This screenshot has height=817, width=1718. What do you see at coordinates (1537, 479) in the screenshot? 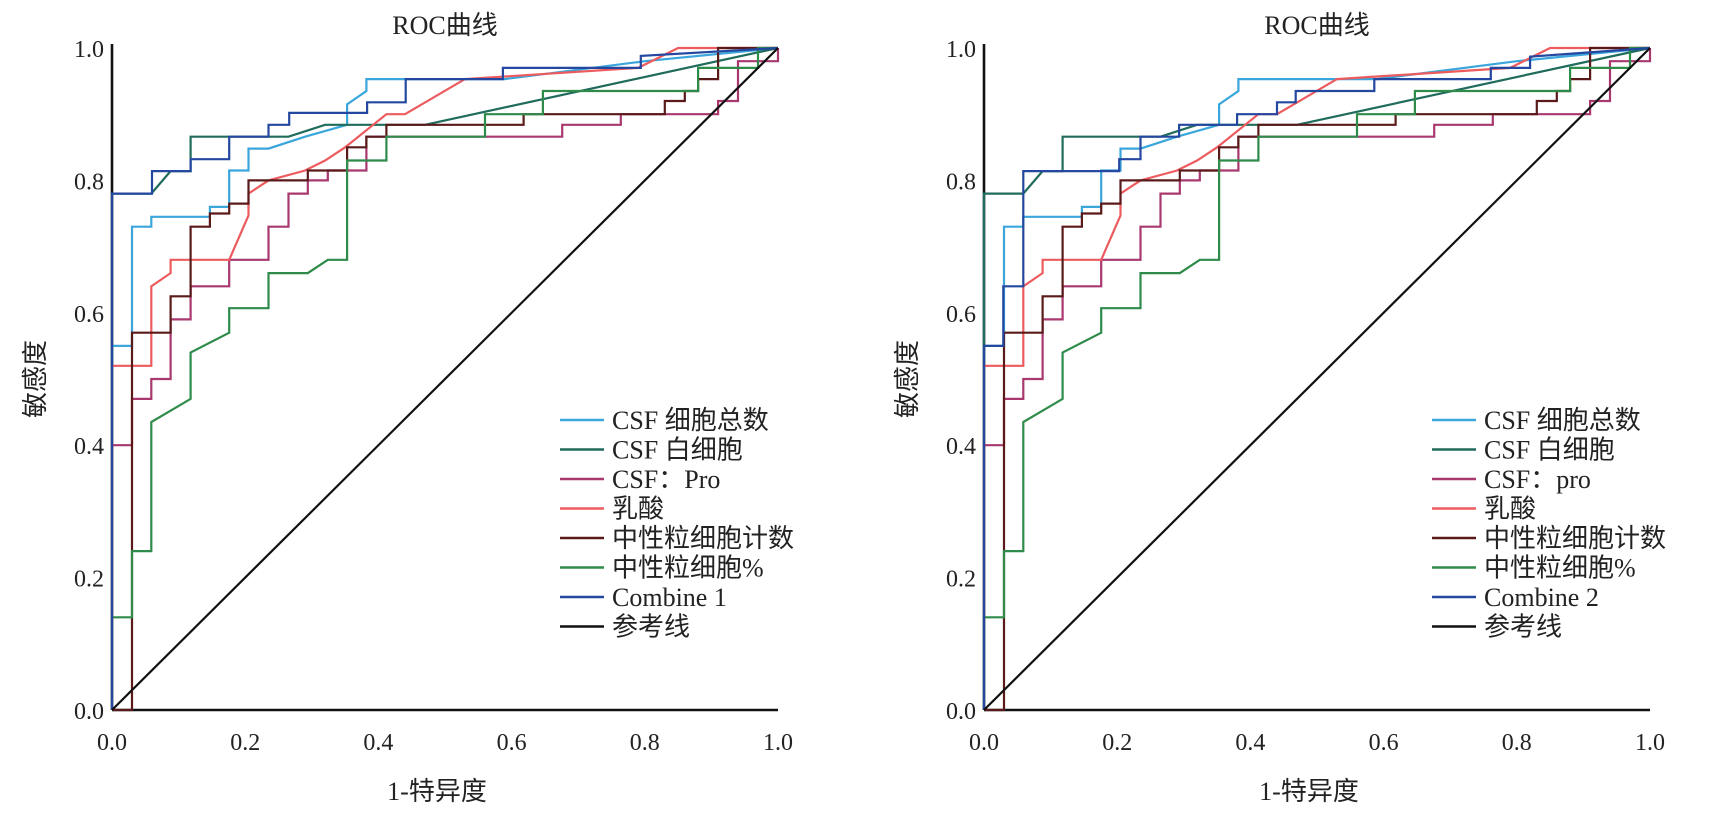
I see `legend-label: CSF：pro` at bounding box center [1537, 479].